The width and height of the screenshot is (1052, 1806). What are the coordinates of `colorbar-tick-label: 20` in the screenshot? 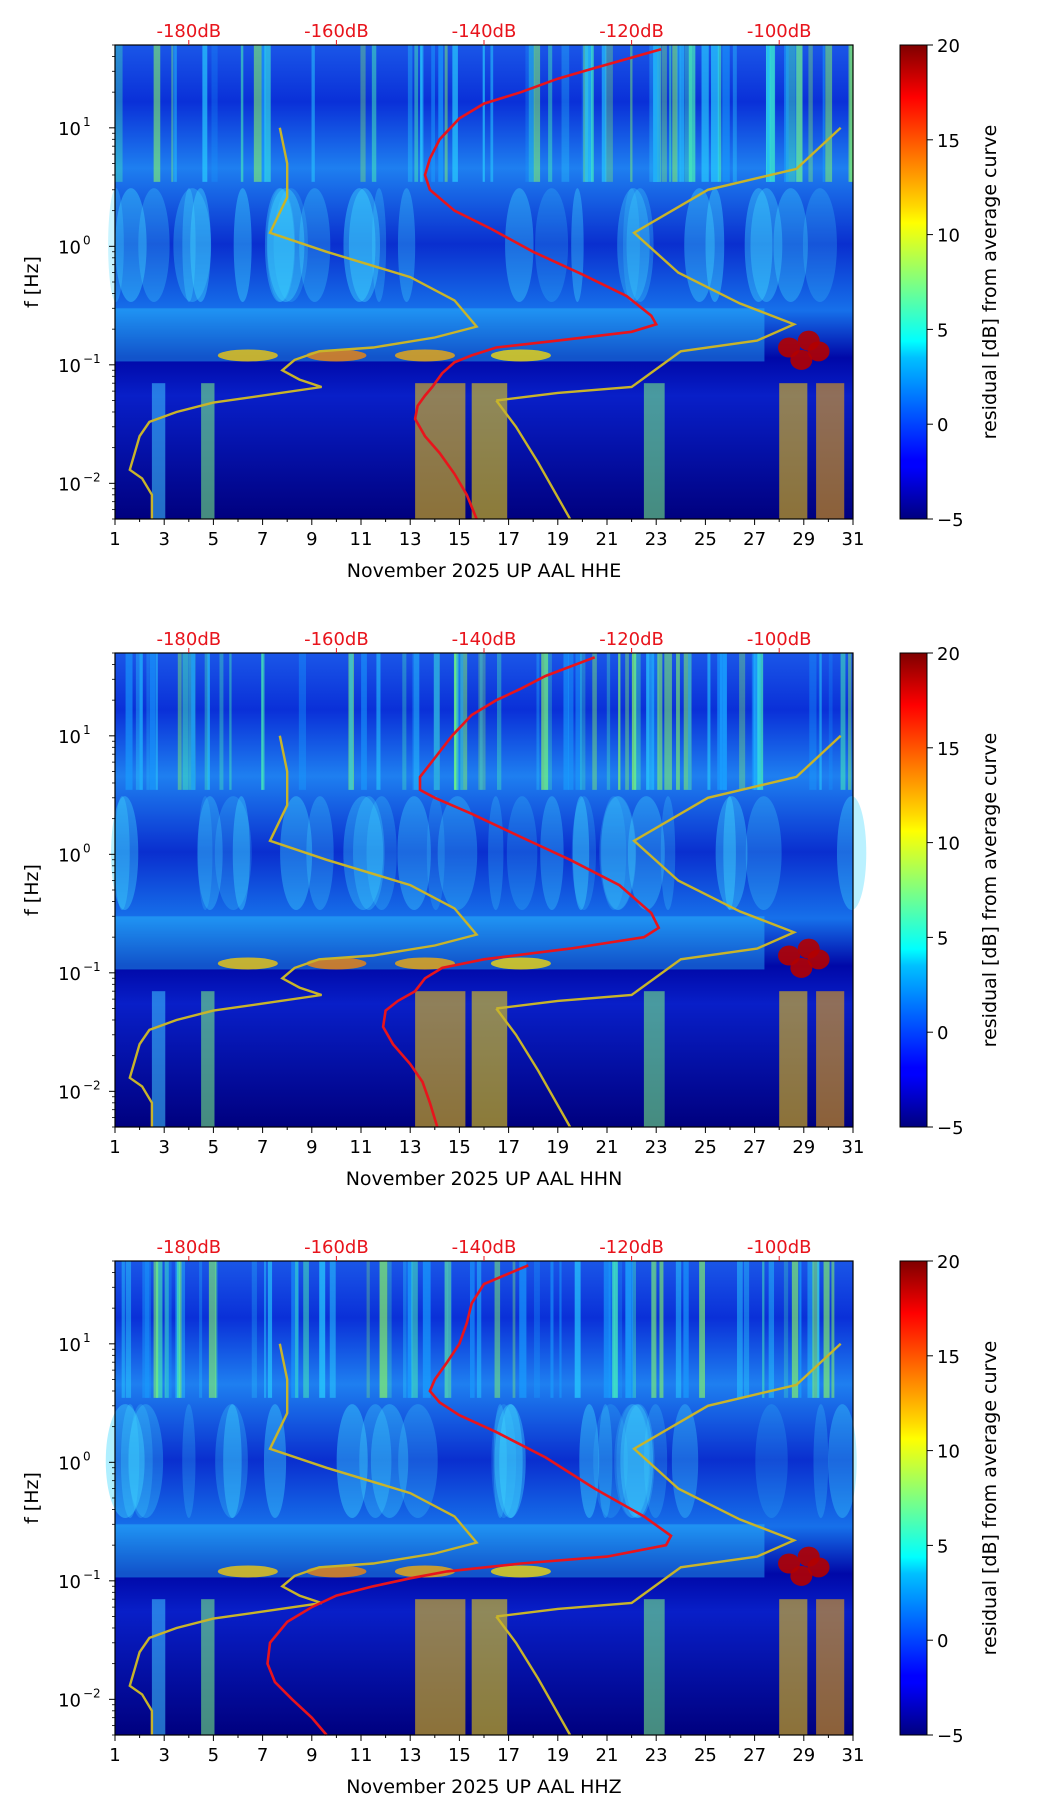 It's located at (948, 46).